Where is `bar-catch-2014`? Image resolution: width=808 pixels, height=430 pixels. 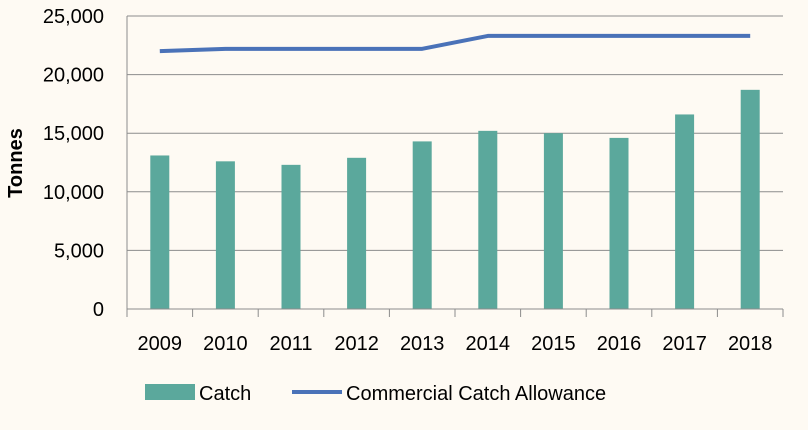 bar-catch-2014 is located at coordinates (488, 219).